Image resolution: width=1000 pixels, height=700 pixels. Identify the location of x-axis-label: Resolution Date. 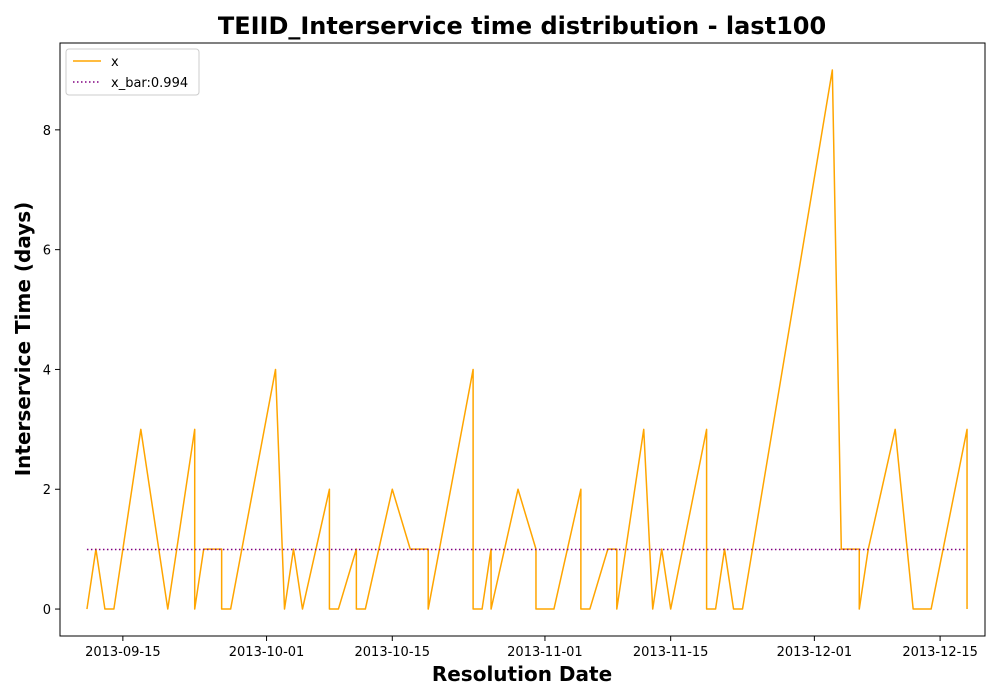
(522, 674).